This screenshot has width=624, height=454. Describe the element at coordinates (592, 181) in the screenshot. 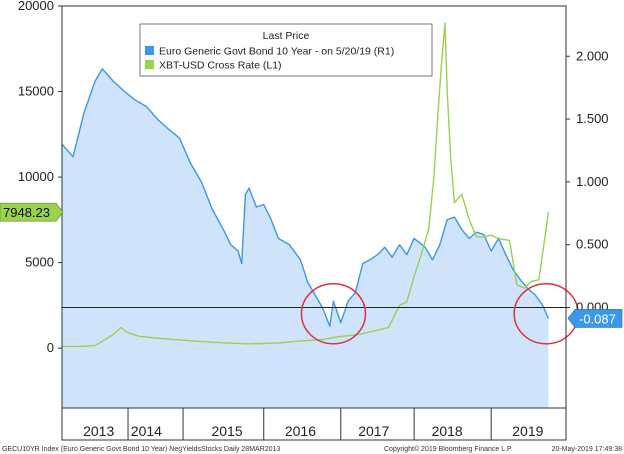

I see `y-right-tick-label: 1.000` at that location.